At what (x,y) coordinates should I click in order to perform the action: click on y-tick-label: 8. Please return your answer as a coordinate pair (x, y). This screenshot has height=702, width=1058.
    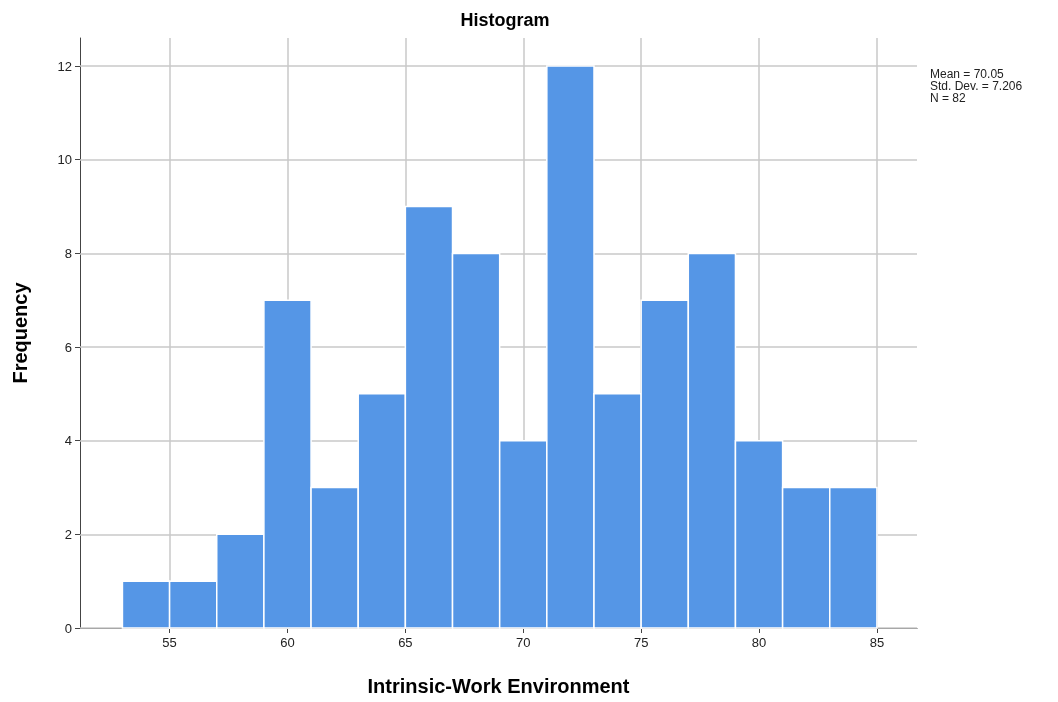
    Looking at the image, I should click on (68, 253).